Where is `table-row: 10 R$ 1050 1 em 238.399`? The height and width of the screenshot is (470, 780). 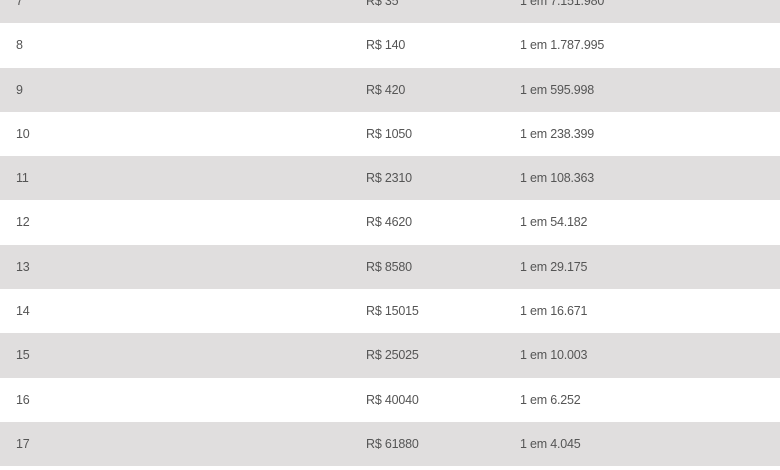 table-row: 10 R$ 1050 1 em 238.399 is located at coordinates (390, 134).